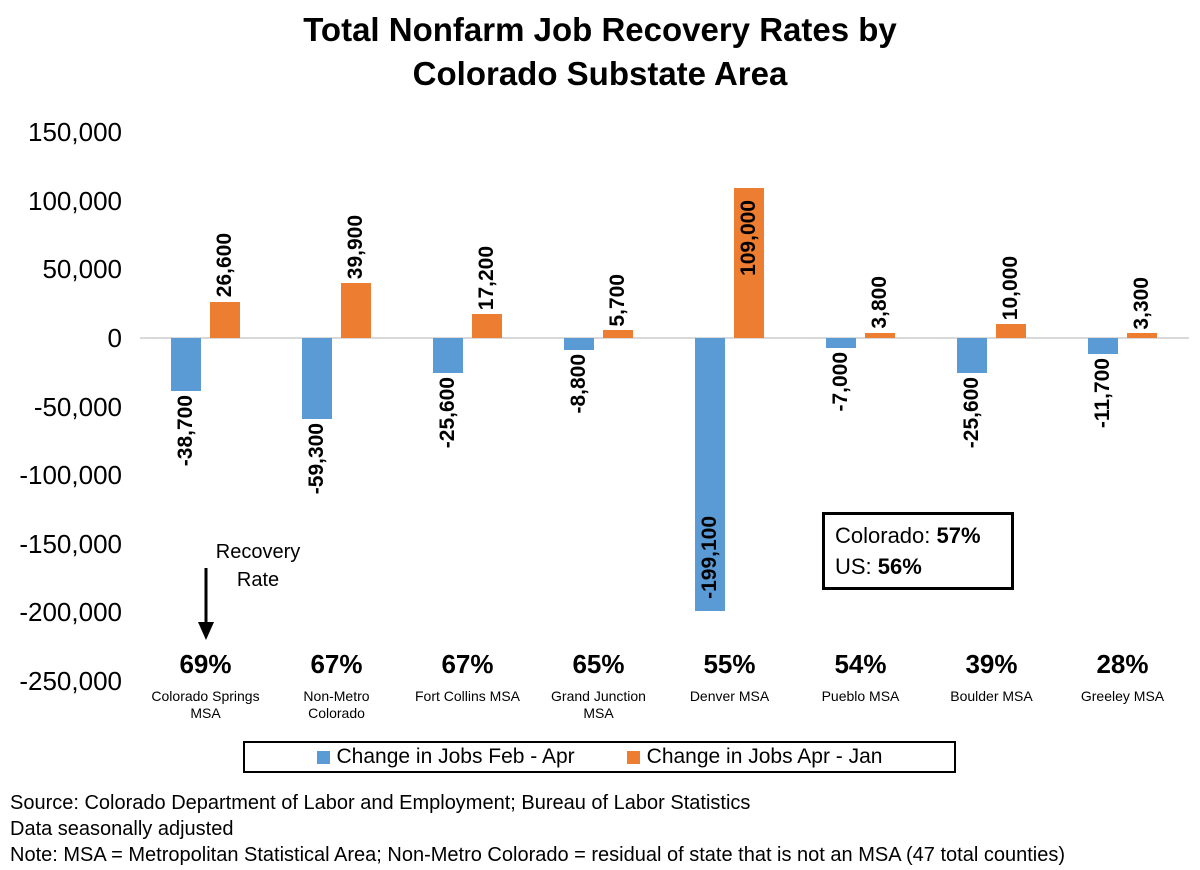  I want to click on bar-apr-jan-fort-collins-msa, so click(487, 326).